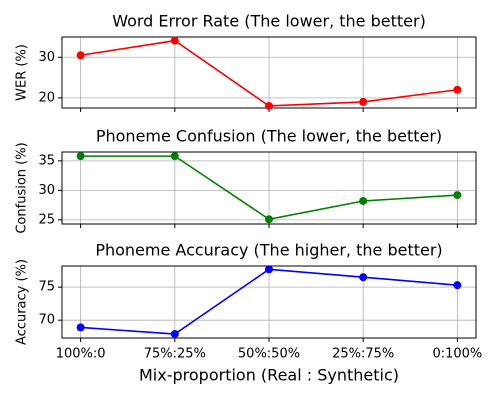  I want to click on y-tick-label: 20, so click(46, 97).